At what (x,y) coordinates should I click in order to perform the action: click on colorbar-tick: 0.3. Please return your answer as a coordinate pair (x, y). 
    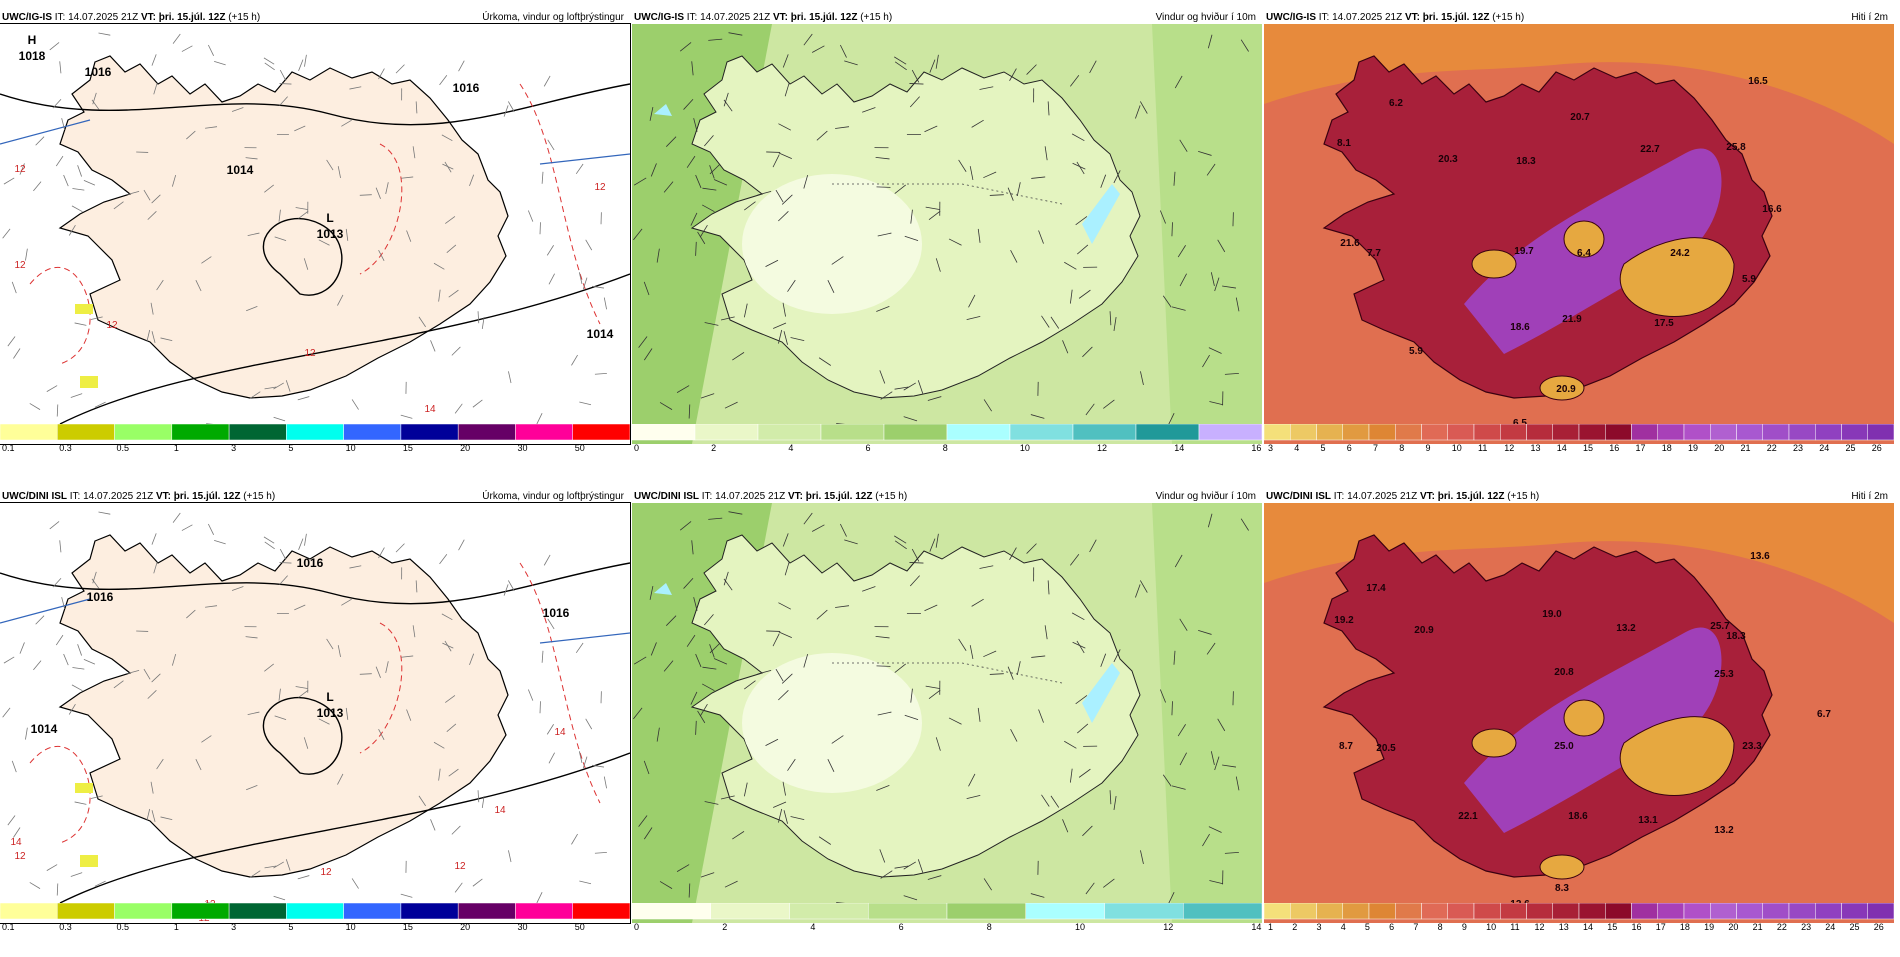
    Looking at the image, I should click on (65, 927).